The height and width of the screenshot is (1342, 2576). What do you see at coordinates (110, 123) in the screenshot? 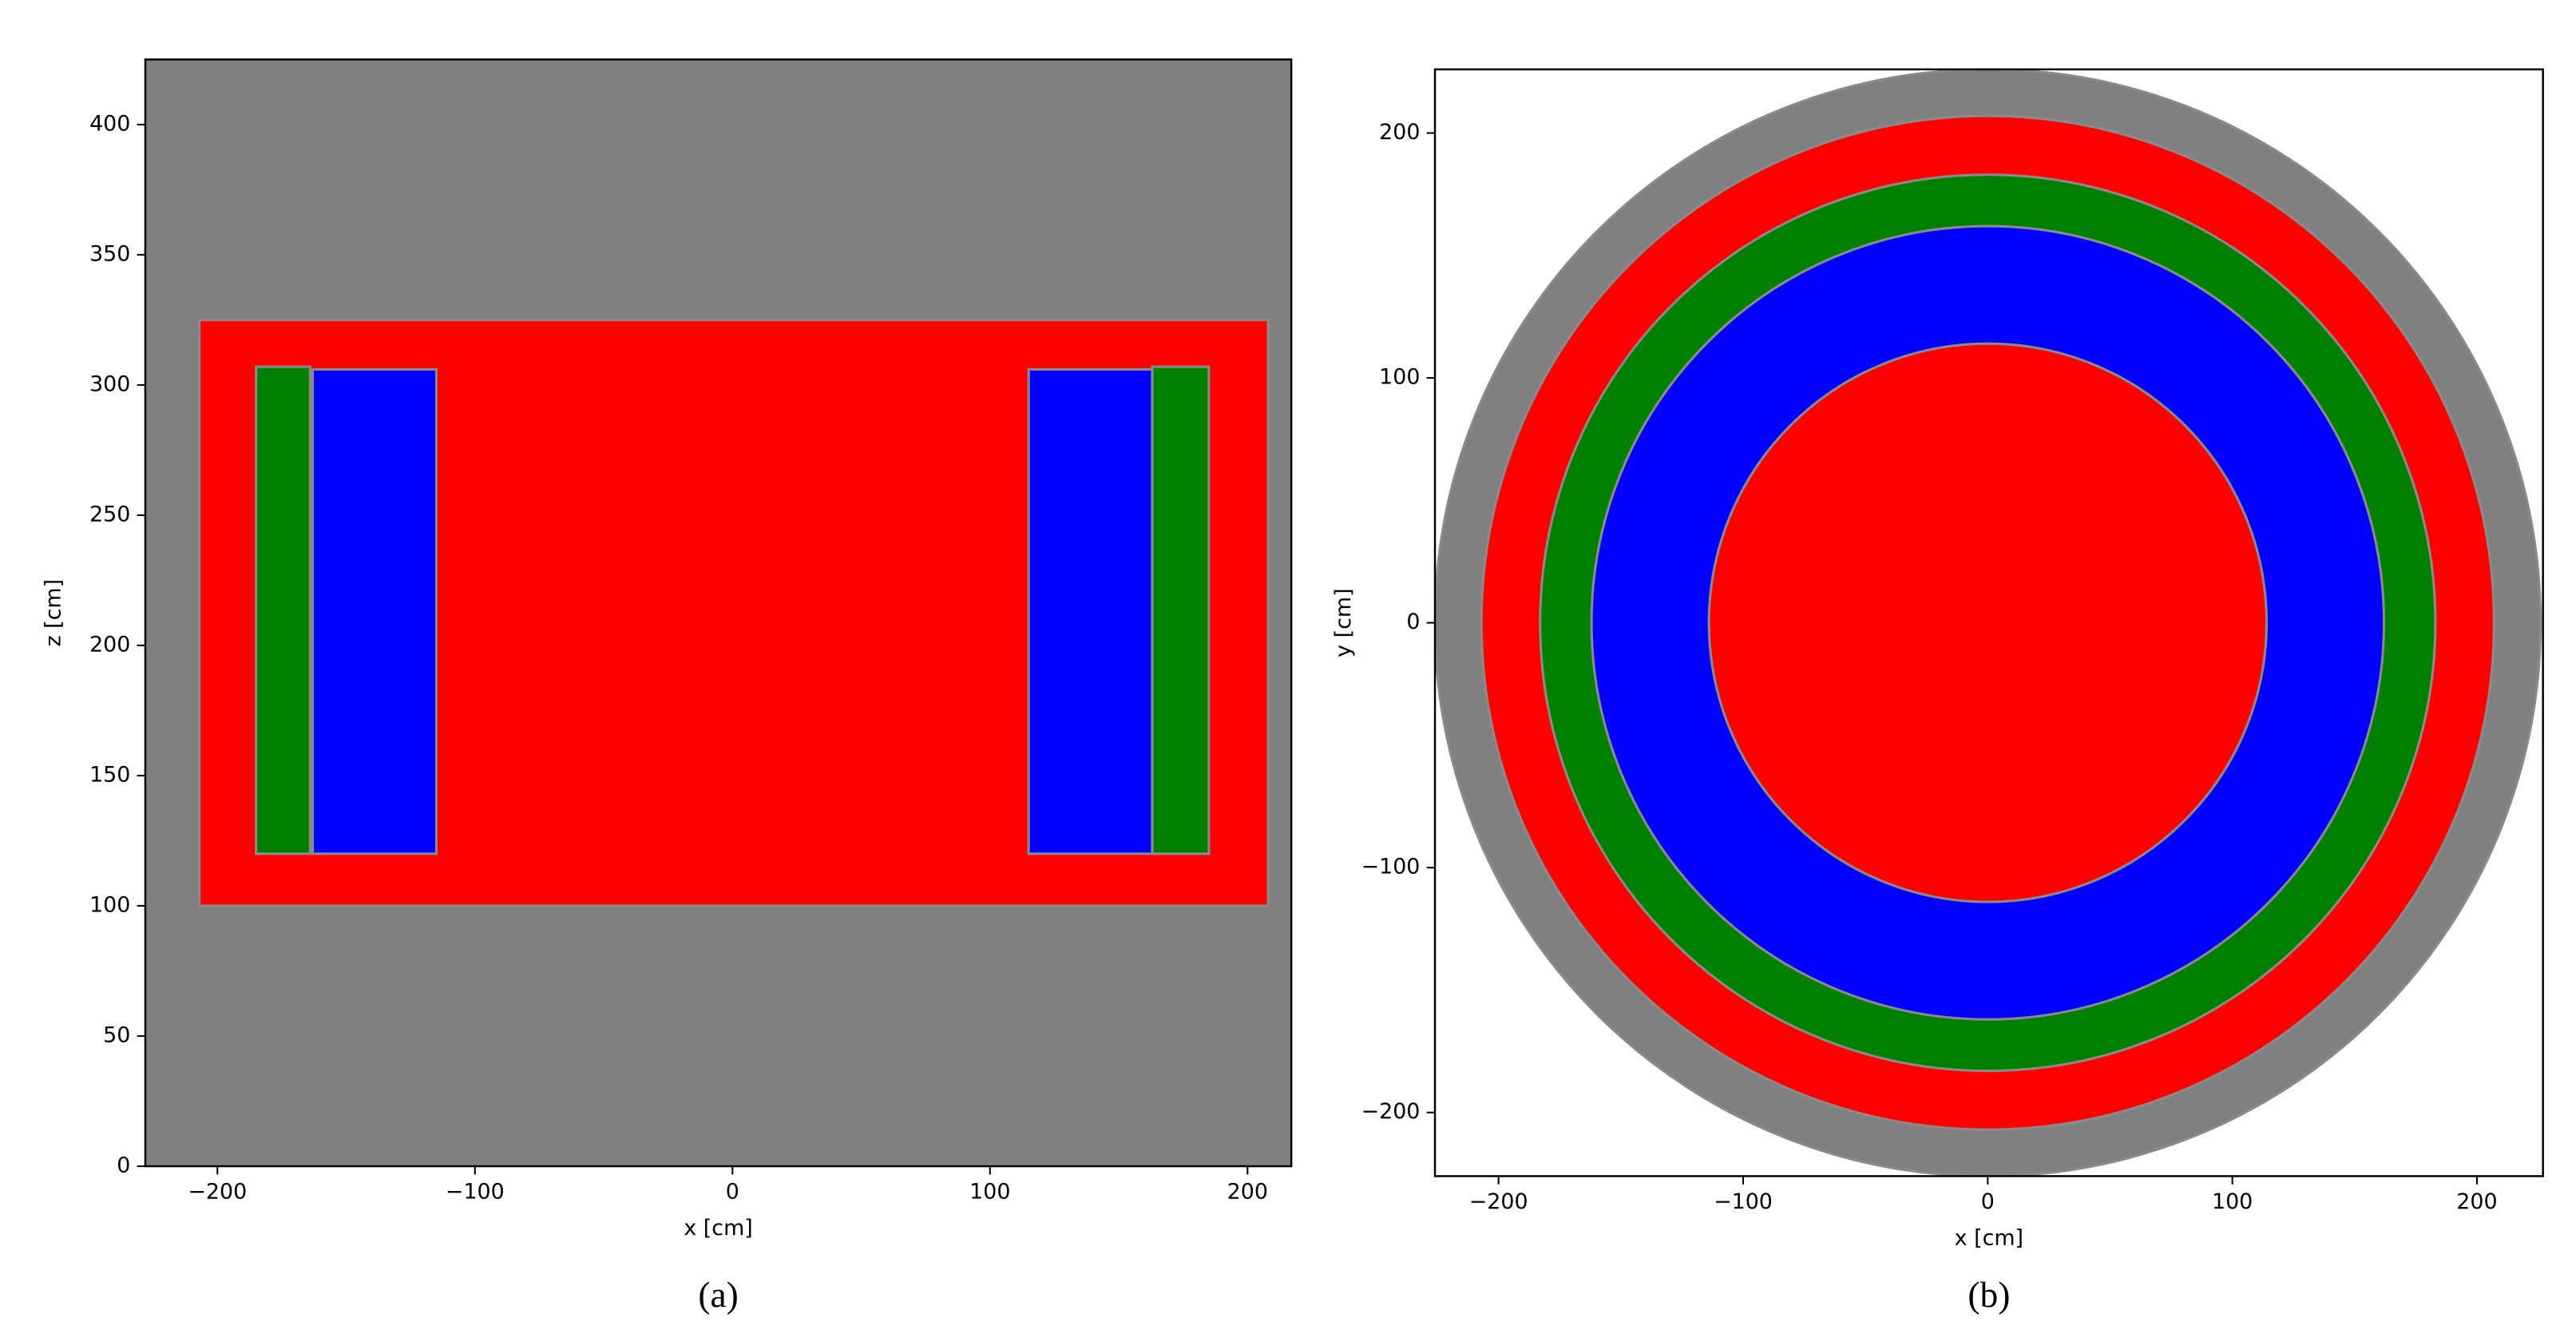
I see `y-tick-label: 400` at bounding box center [110, 123].